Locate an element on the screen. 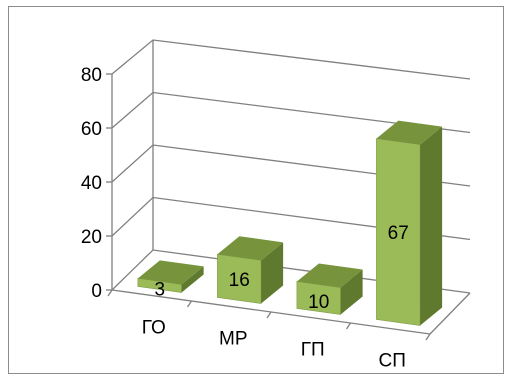 The image size is (511, 379). data-label: 10 is located at coordinates (318, 302).